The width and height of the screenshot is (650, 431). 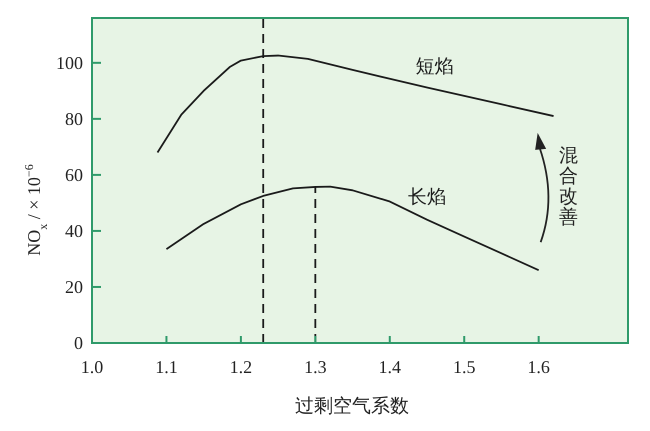 What do you see at coordinates (74, 174) in the screenshot?
I see `y-tick-label: 60` at bounding box center [74, 174].